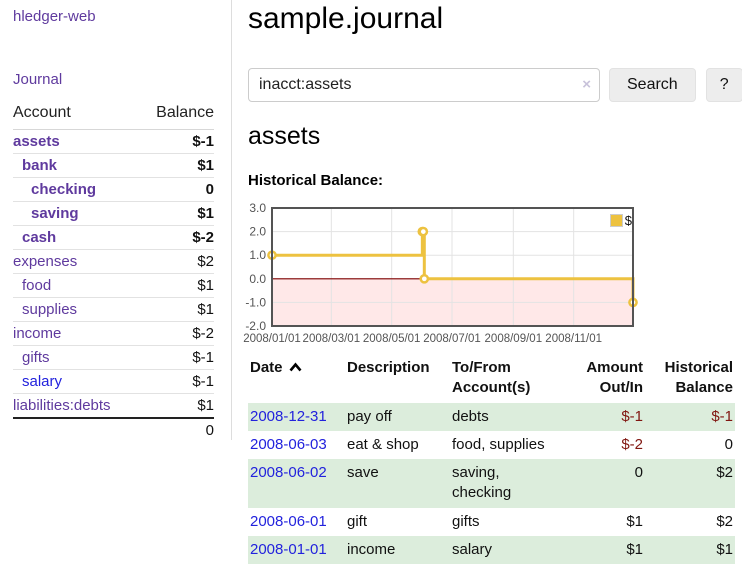 The height and width of the screenshot is (582, 742). Describe the element at coordinates (388, 367) in the screenshot. I see `register-header-description: Description` at that location.